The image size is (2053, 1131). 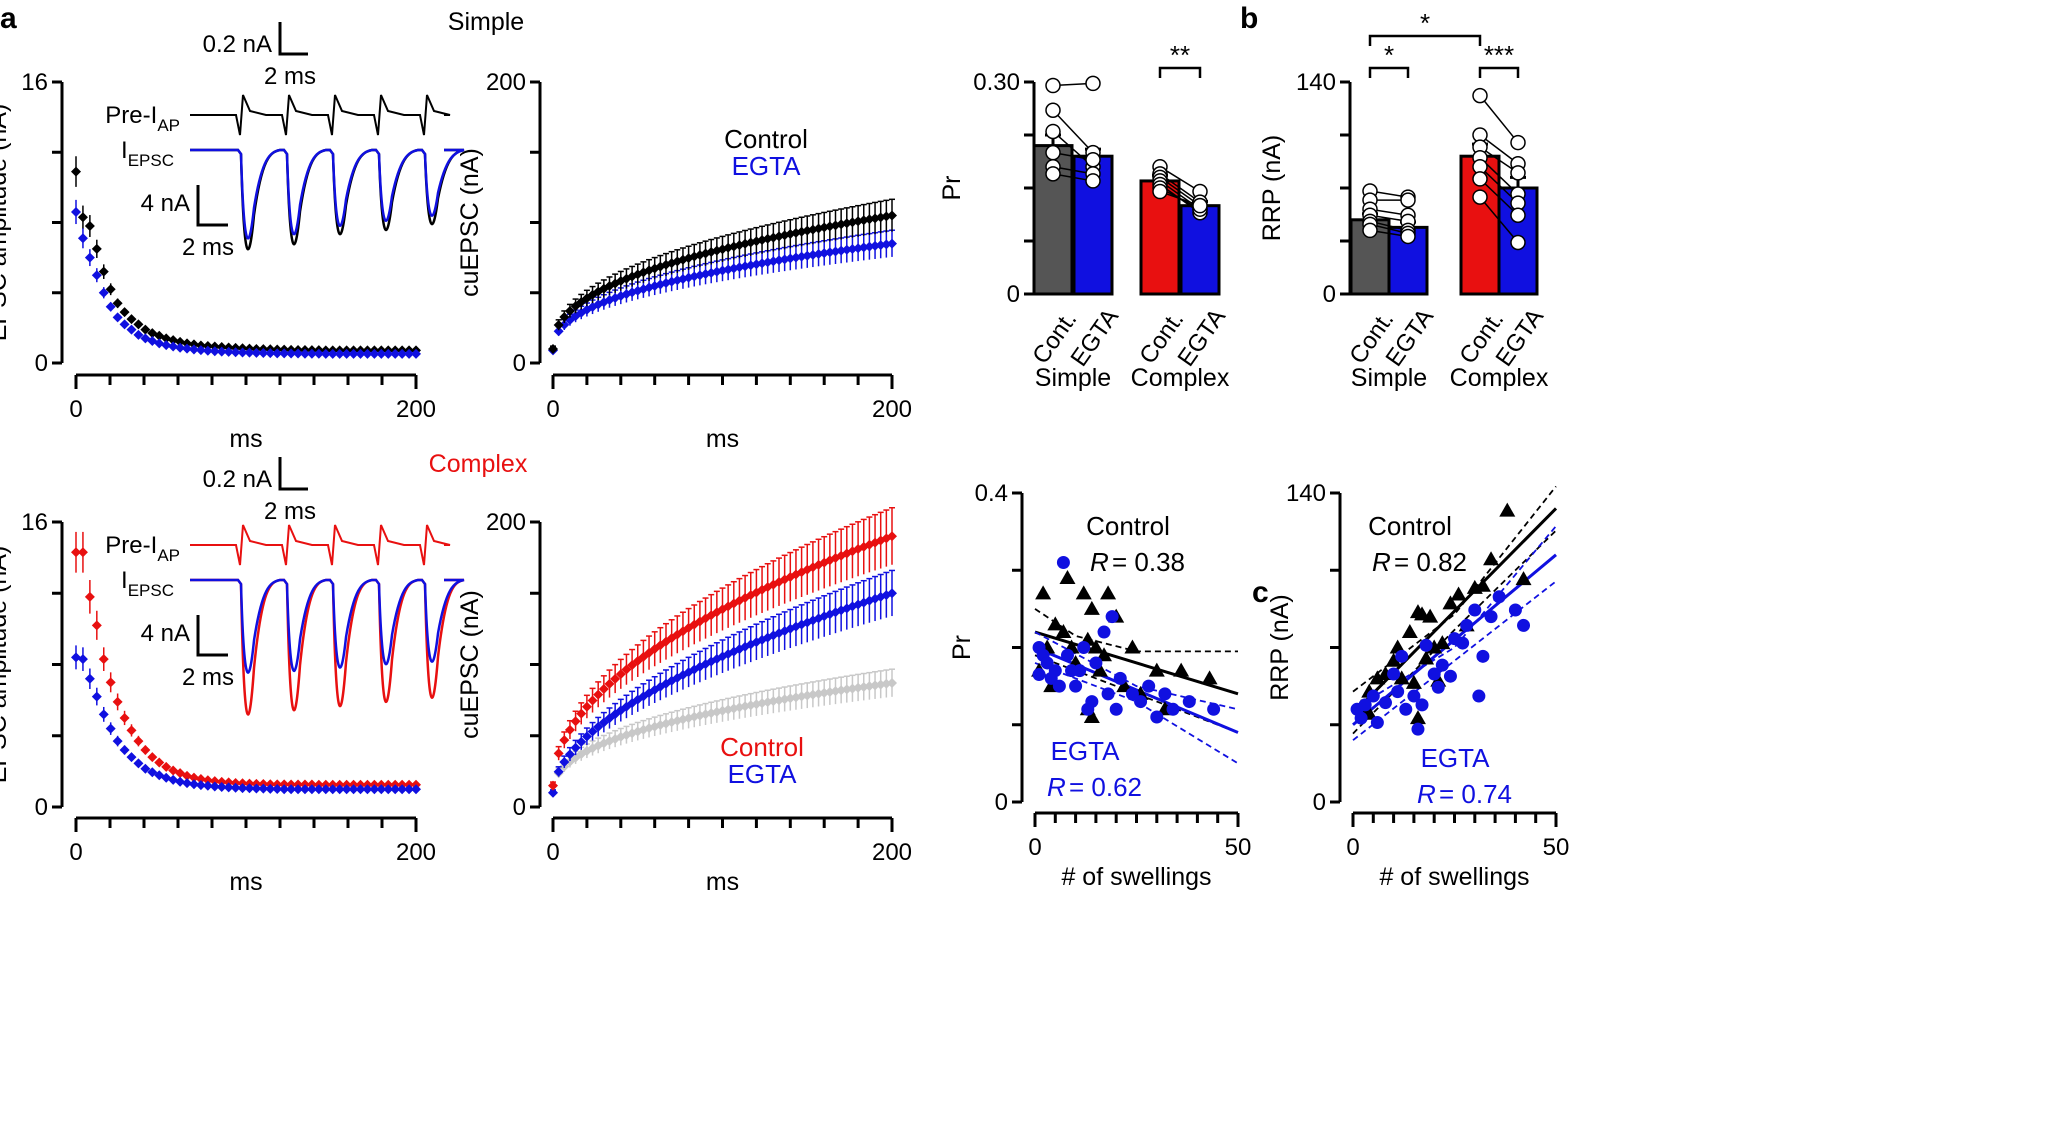 What do you see at coordinates (147, 153) in the screenshot?
I see `trace-label-iepsc: IEPSC` at bounding box center [147, 153].